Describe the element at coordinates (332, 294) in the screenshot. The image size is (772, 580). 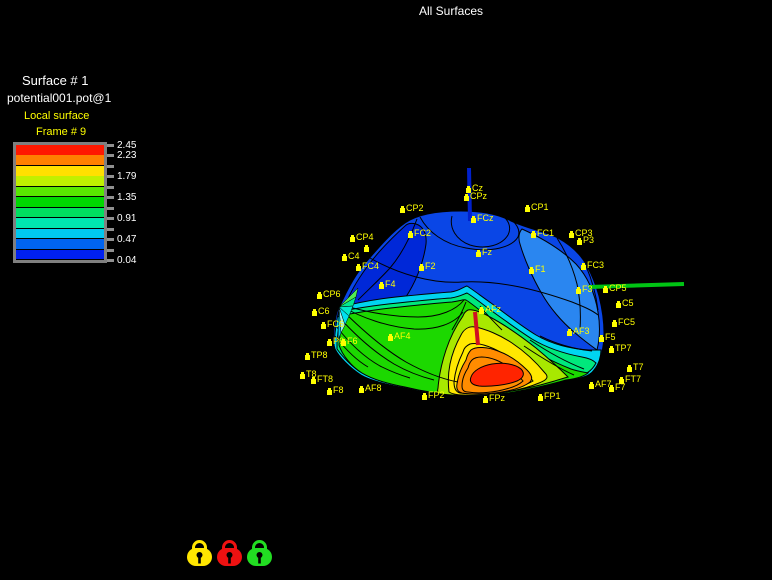
I see `electrode-name: CP6` at that location.